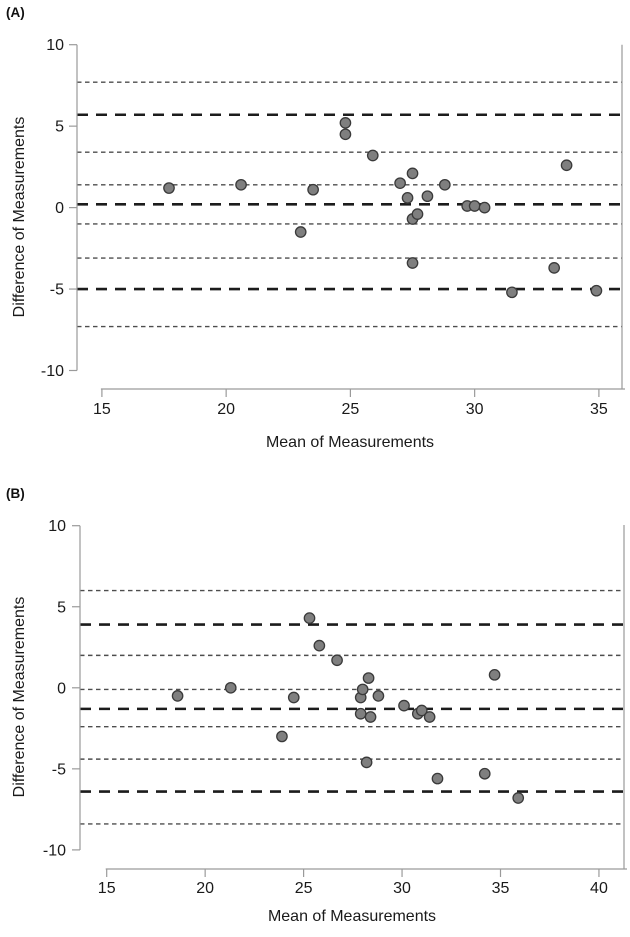 The image size is (630, 937). I want to click on x-tick-label: 40, so click(599, 888).